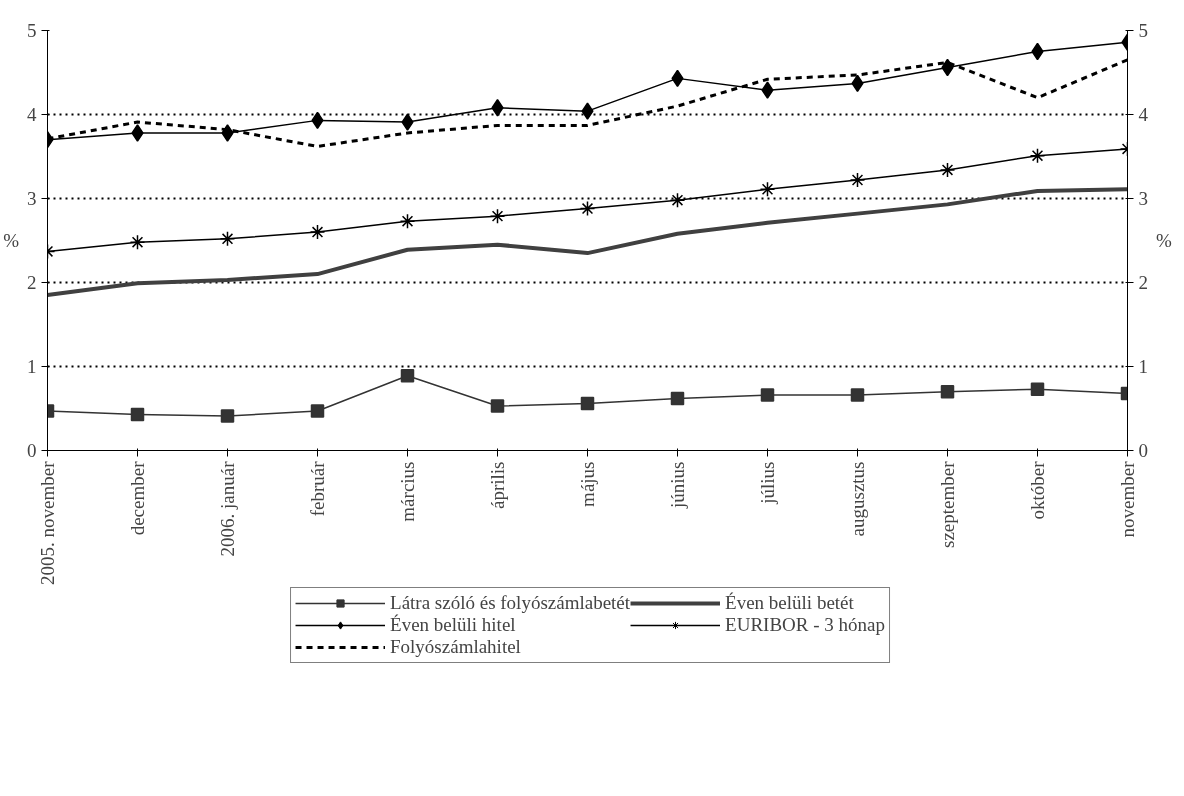 The height and width of the screenshot is (796, 1184). Describe the element at coordinates (587, 484) in the screenshot. I see `x-tick-label: május` at that location.